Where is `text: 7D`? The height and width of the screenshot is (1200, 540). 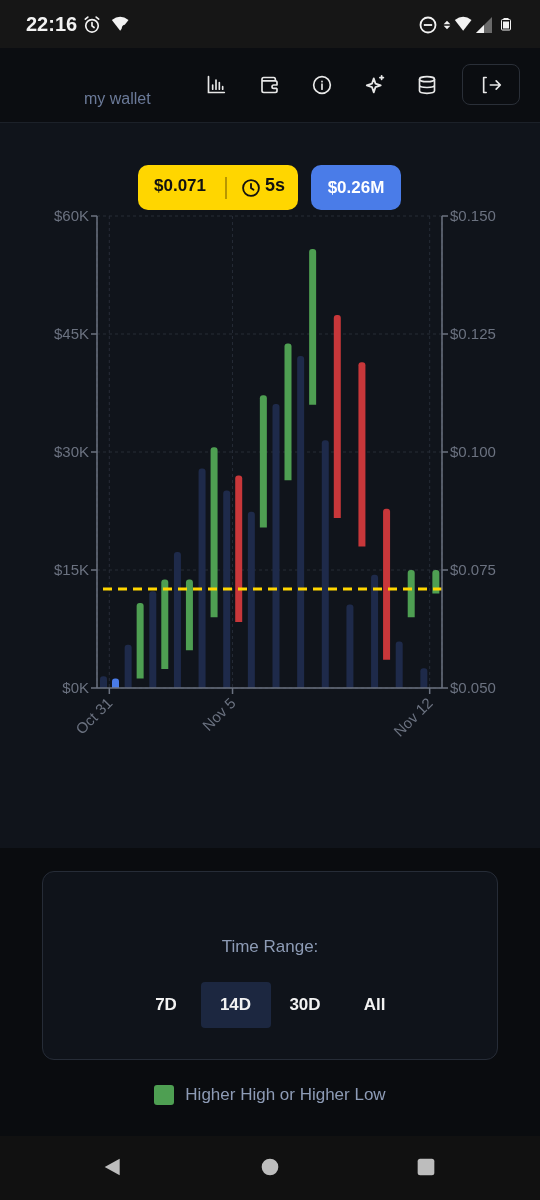 text: 7D is located at coordinates (166, 1005).